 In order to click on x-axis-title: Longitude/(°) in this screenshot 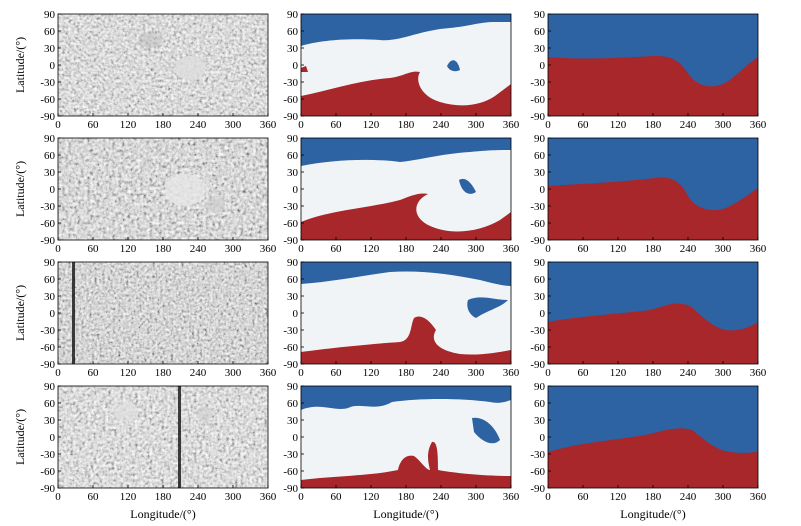, I will do `click(652, 514)`.